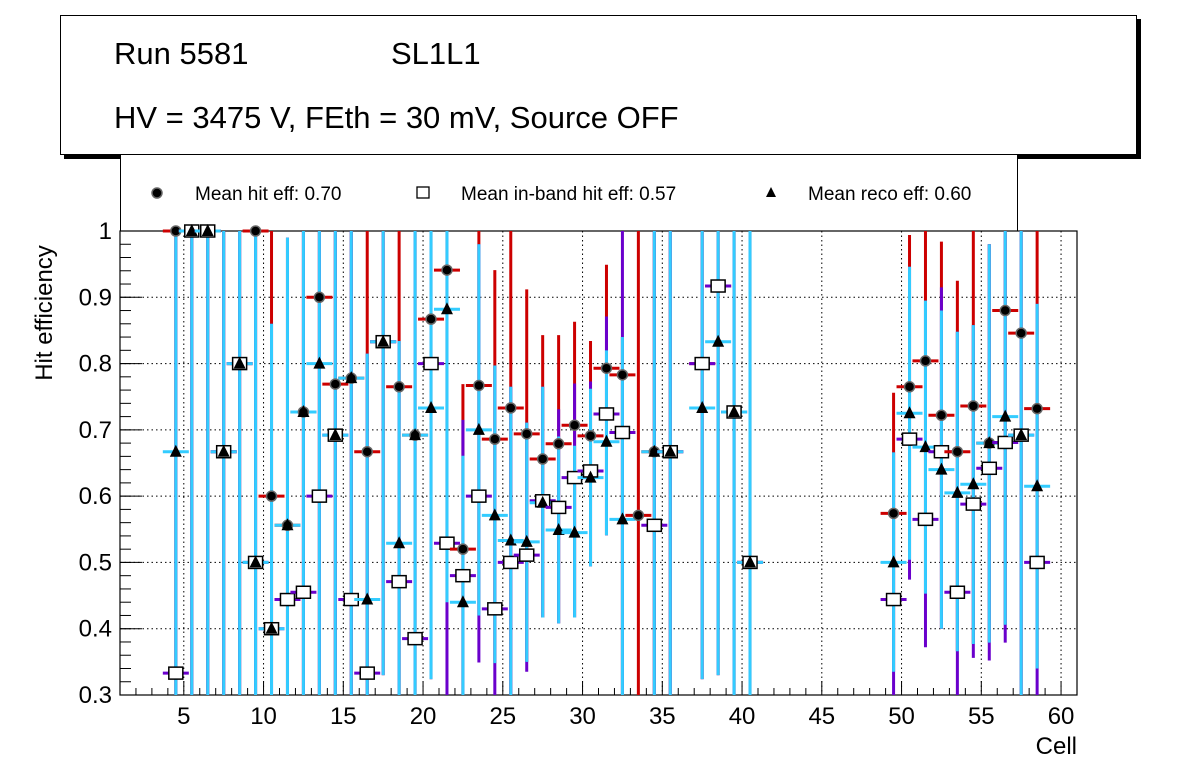 Image resolution: width=1196 pixels, height=772 pixels. Describe the element at coordinates (343, 716) in the screenshot. I see `x-tick-label: 15` at that location.